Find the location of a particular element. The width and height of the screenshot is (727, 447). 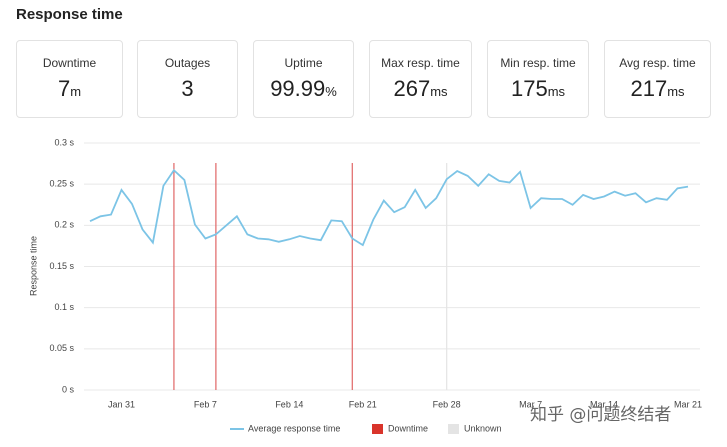

stat-value-wrap: 7m is located at coordinates (69, 89).